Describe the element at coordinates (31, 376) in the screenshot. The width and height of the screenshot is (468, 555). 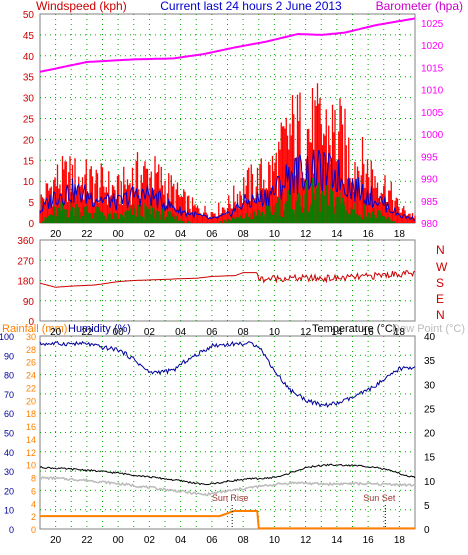
I see `rainfall-y-tick-label: 24` at that location.